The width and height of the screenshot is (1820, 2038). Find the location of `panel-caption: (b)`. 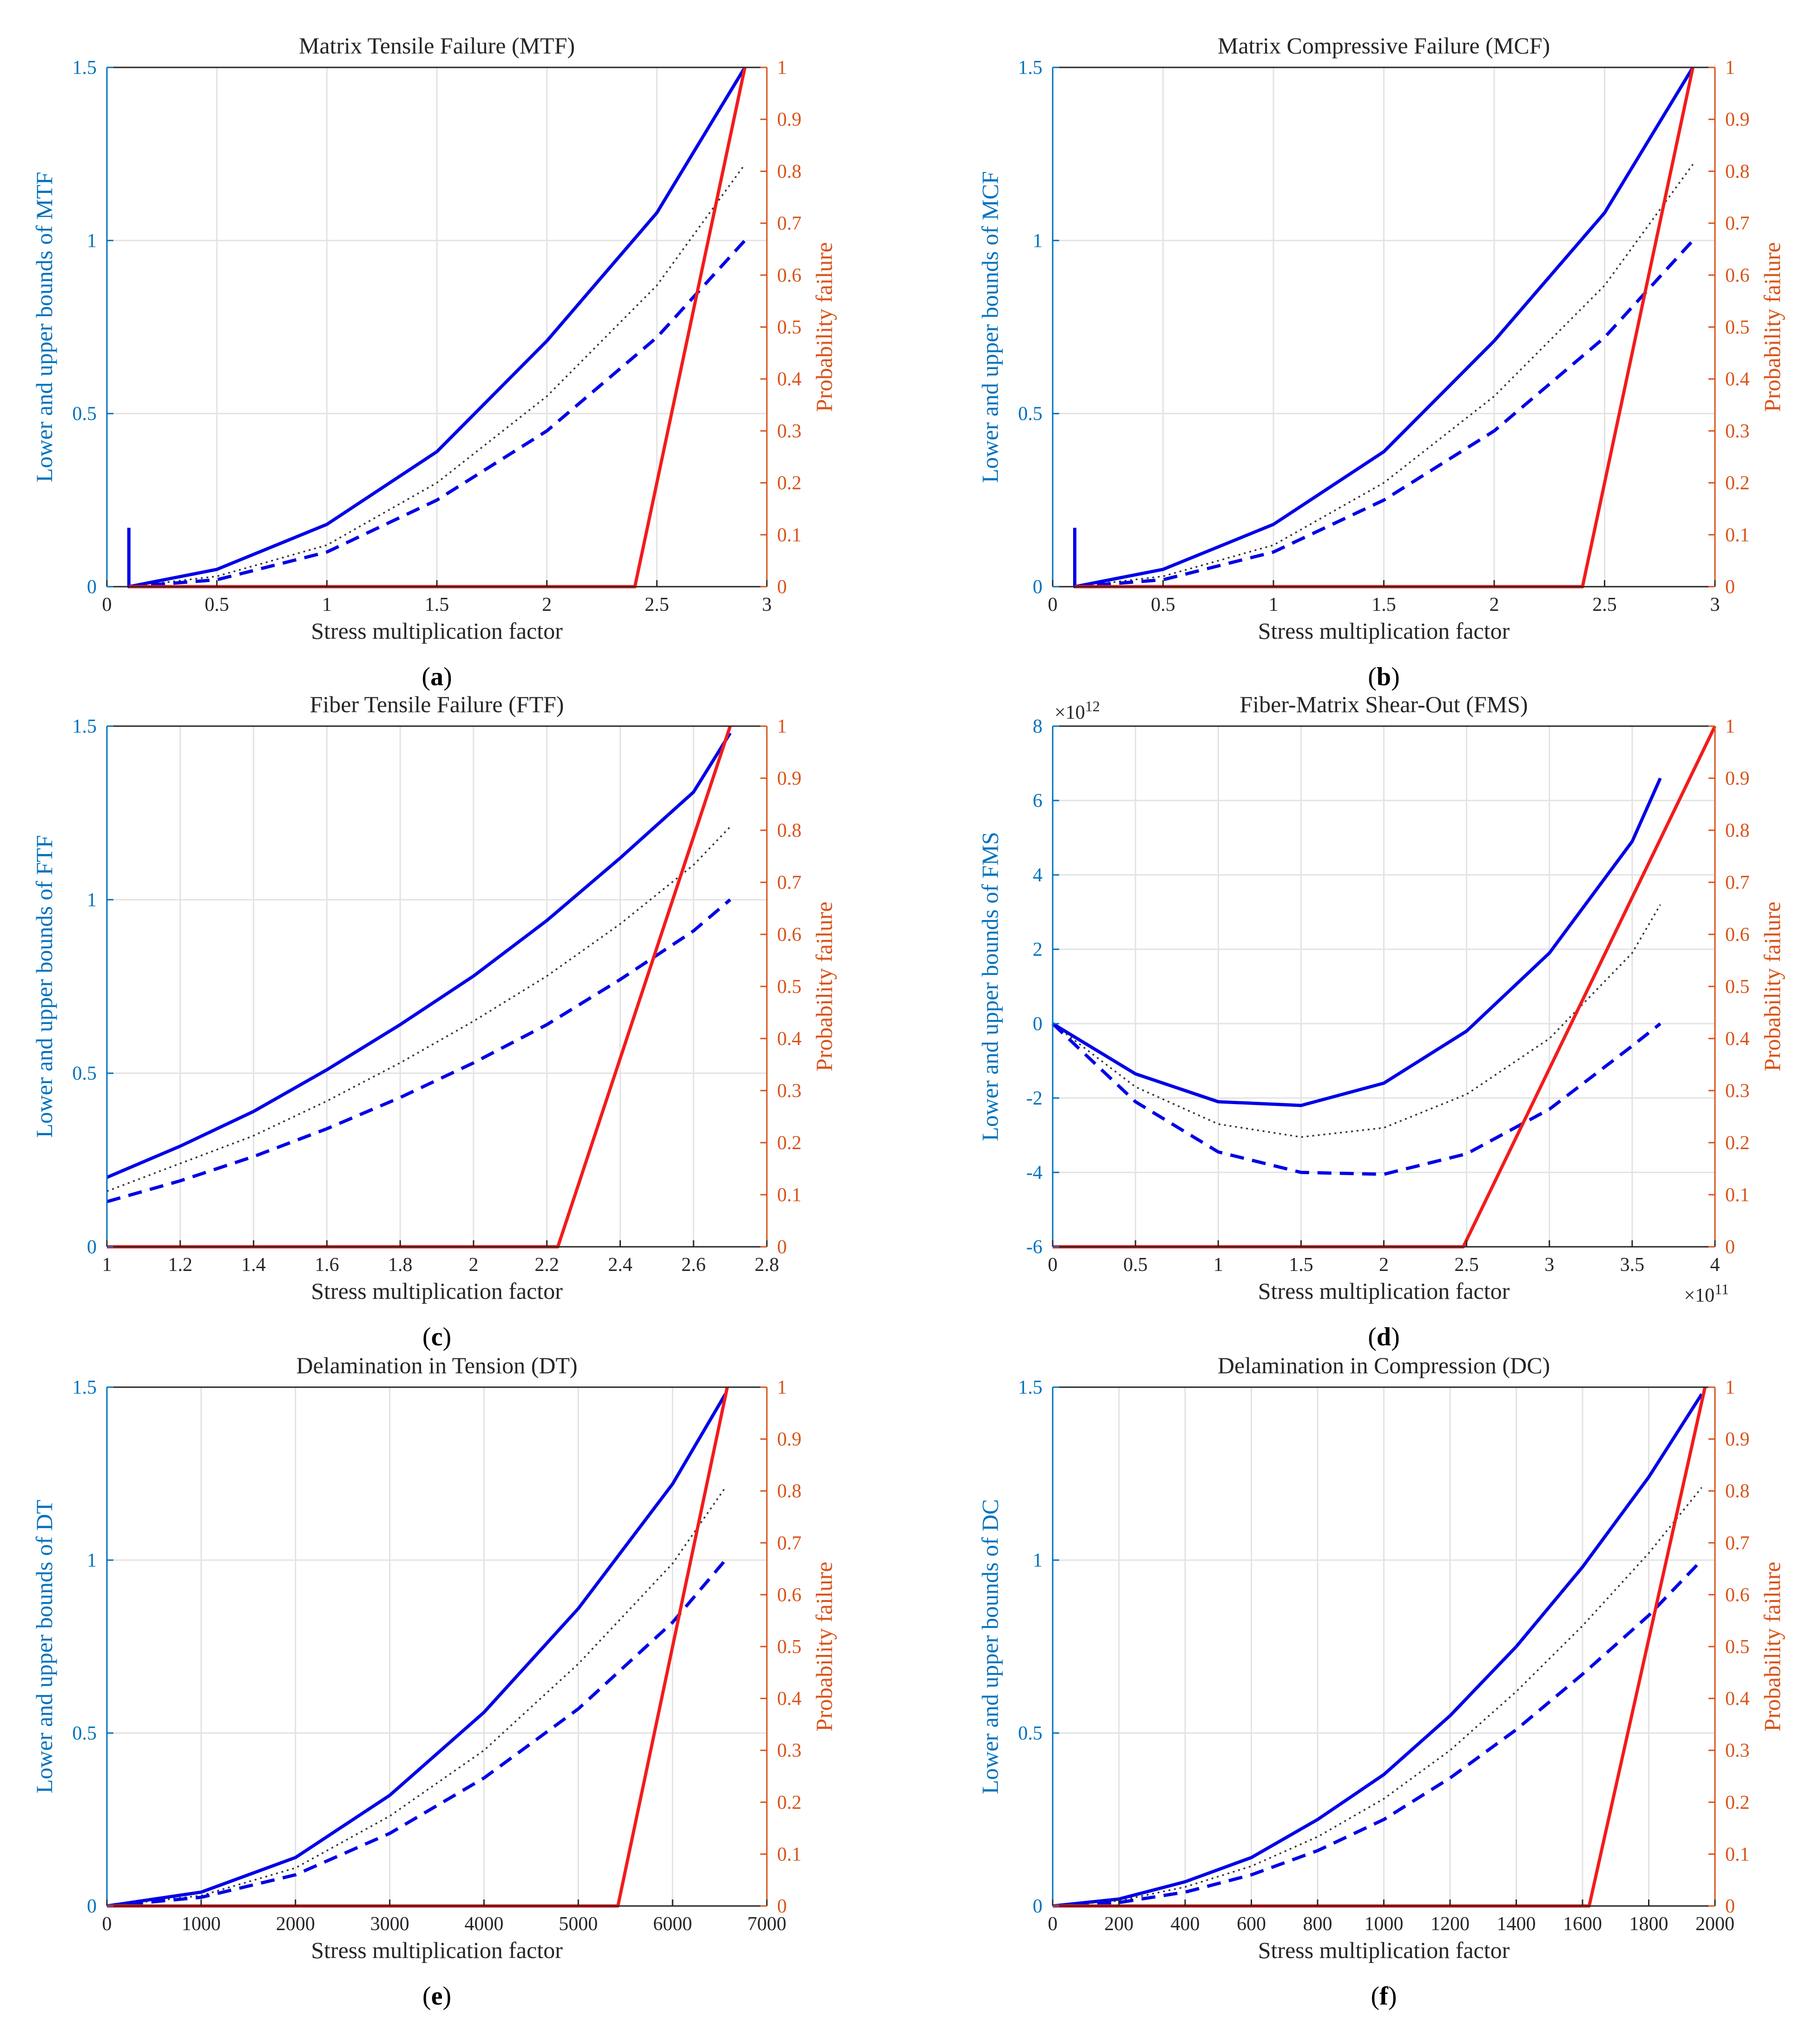

panel-caption: (b) is located at coordinates (1383, 677).